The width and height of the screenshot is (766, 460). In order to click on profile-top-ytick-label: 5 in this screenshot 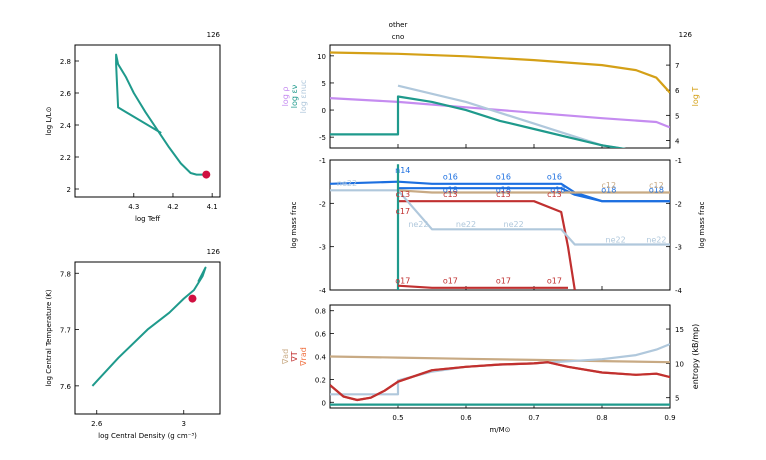, I will do `click(324, 84)`.